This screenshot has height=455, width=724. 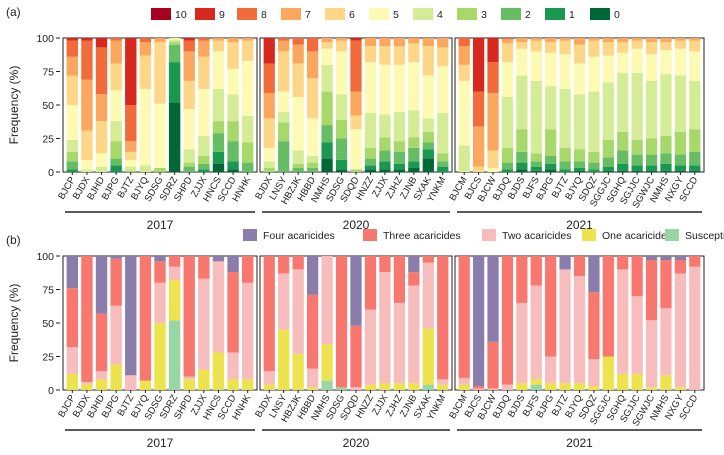 What do you see at coordinates (414, 105) in the screenshot?
I see `bar-zjnb` at bounding box center [414, 105].